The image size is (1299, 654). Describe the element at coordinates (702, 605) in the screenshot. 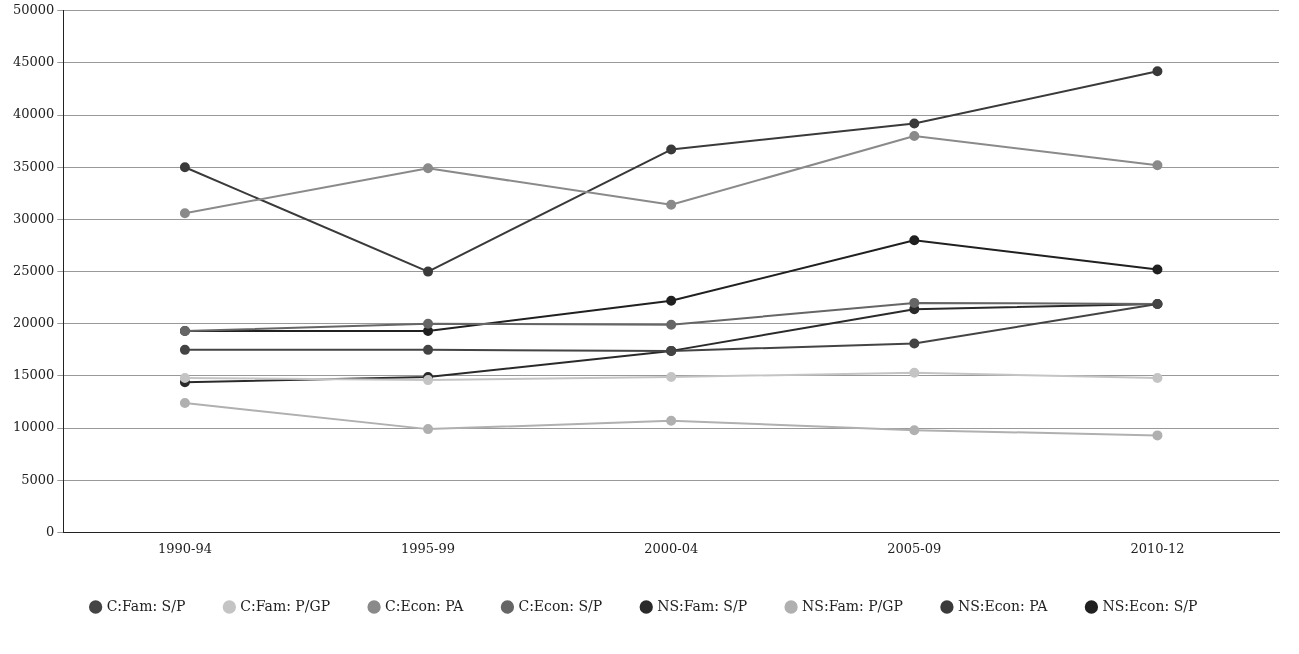

I see `legend-label: NS:Fam: S/P` at that location.